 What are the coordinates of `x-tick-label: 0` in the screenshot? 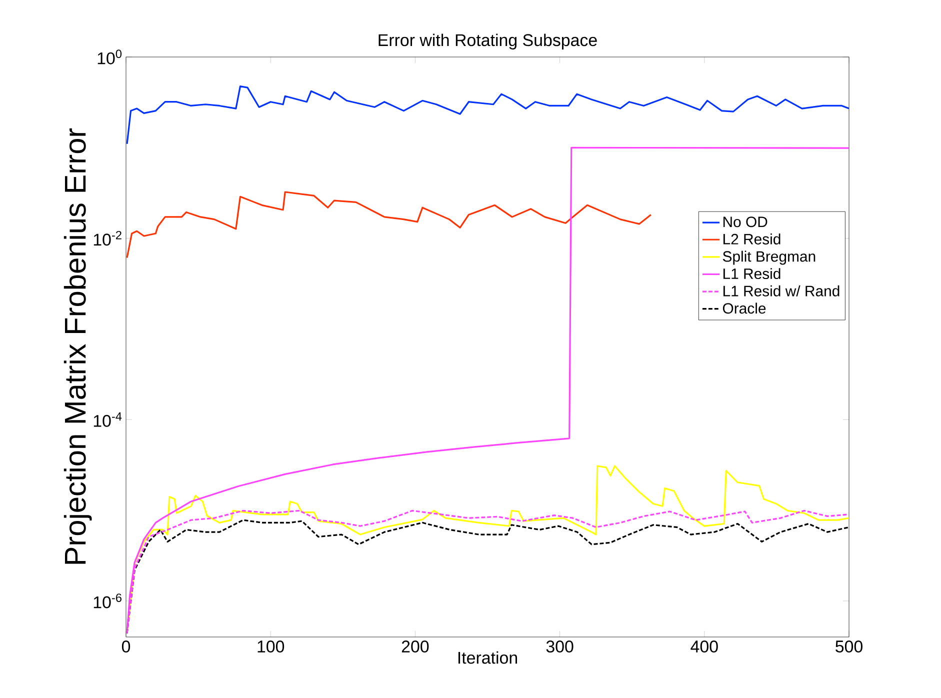 It's located at (126, 646).